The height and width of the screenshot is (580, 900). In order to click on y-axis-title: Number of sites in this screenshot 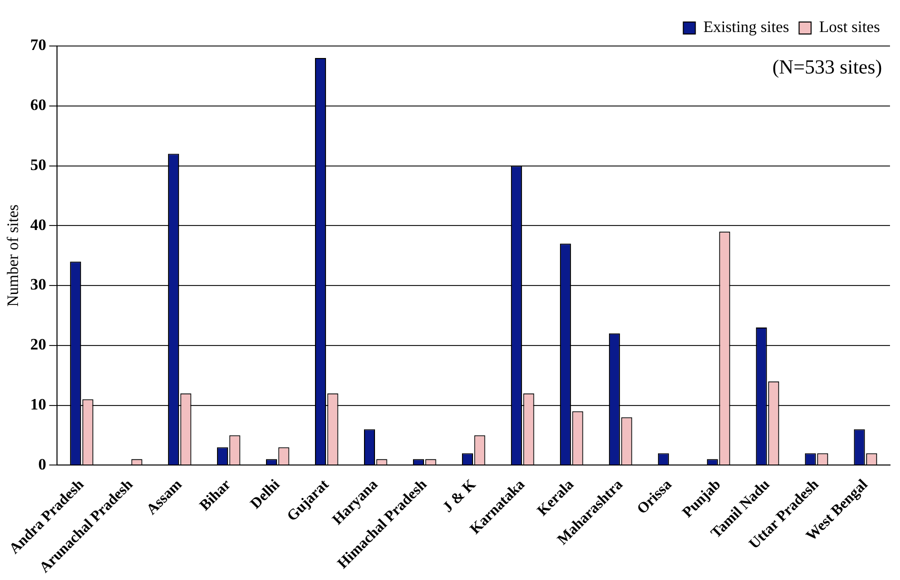, I will do `click(13, 255)`.